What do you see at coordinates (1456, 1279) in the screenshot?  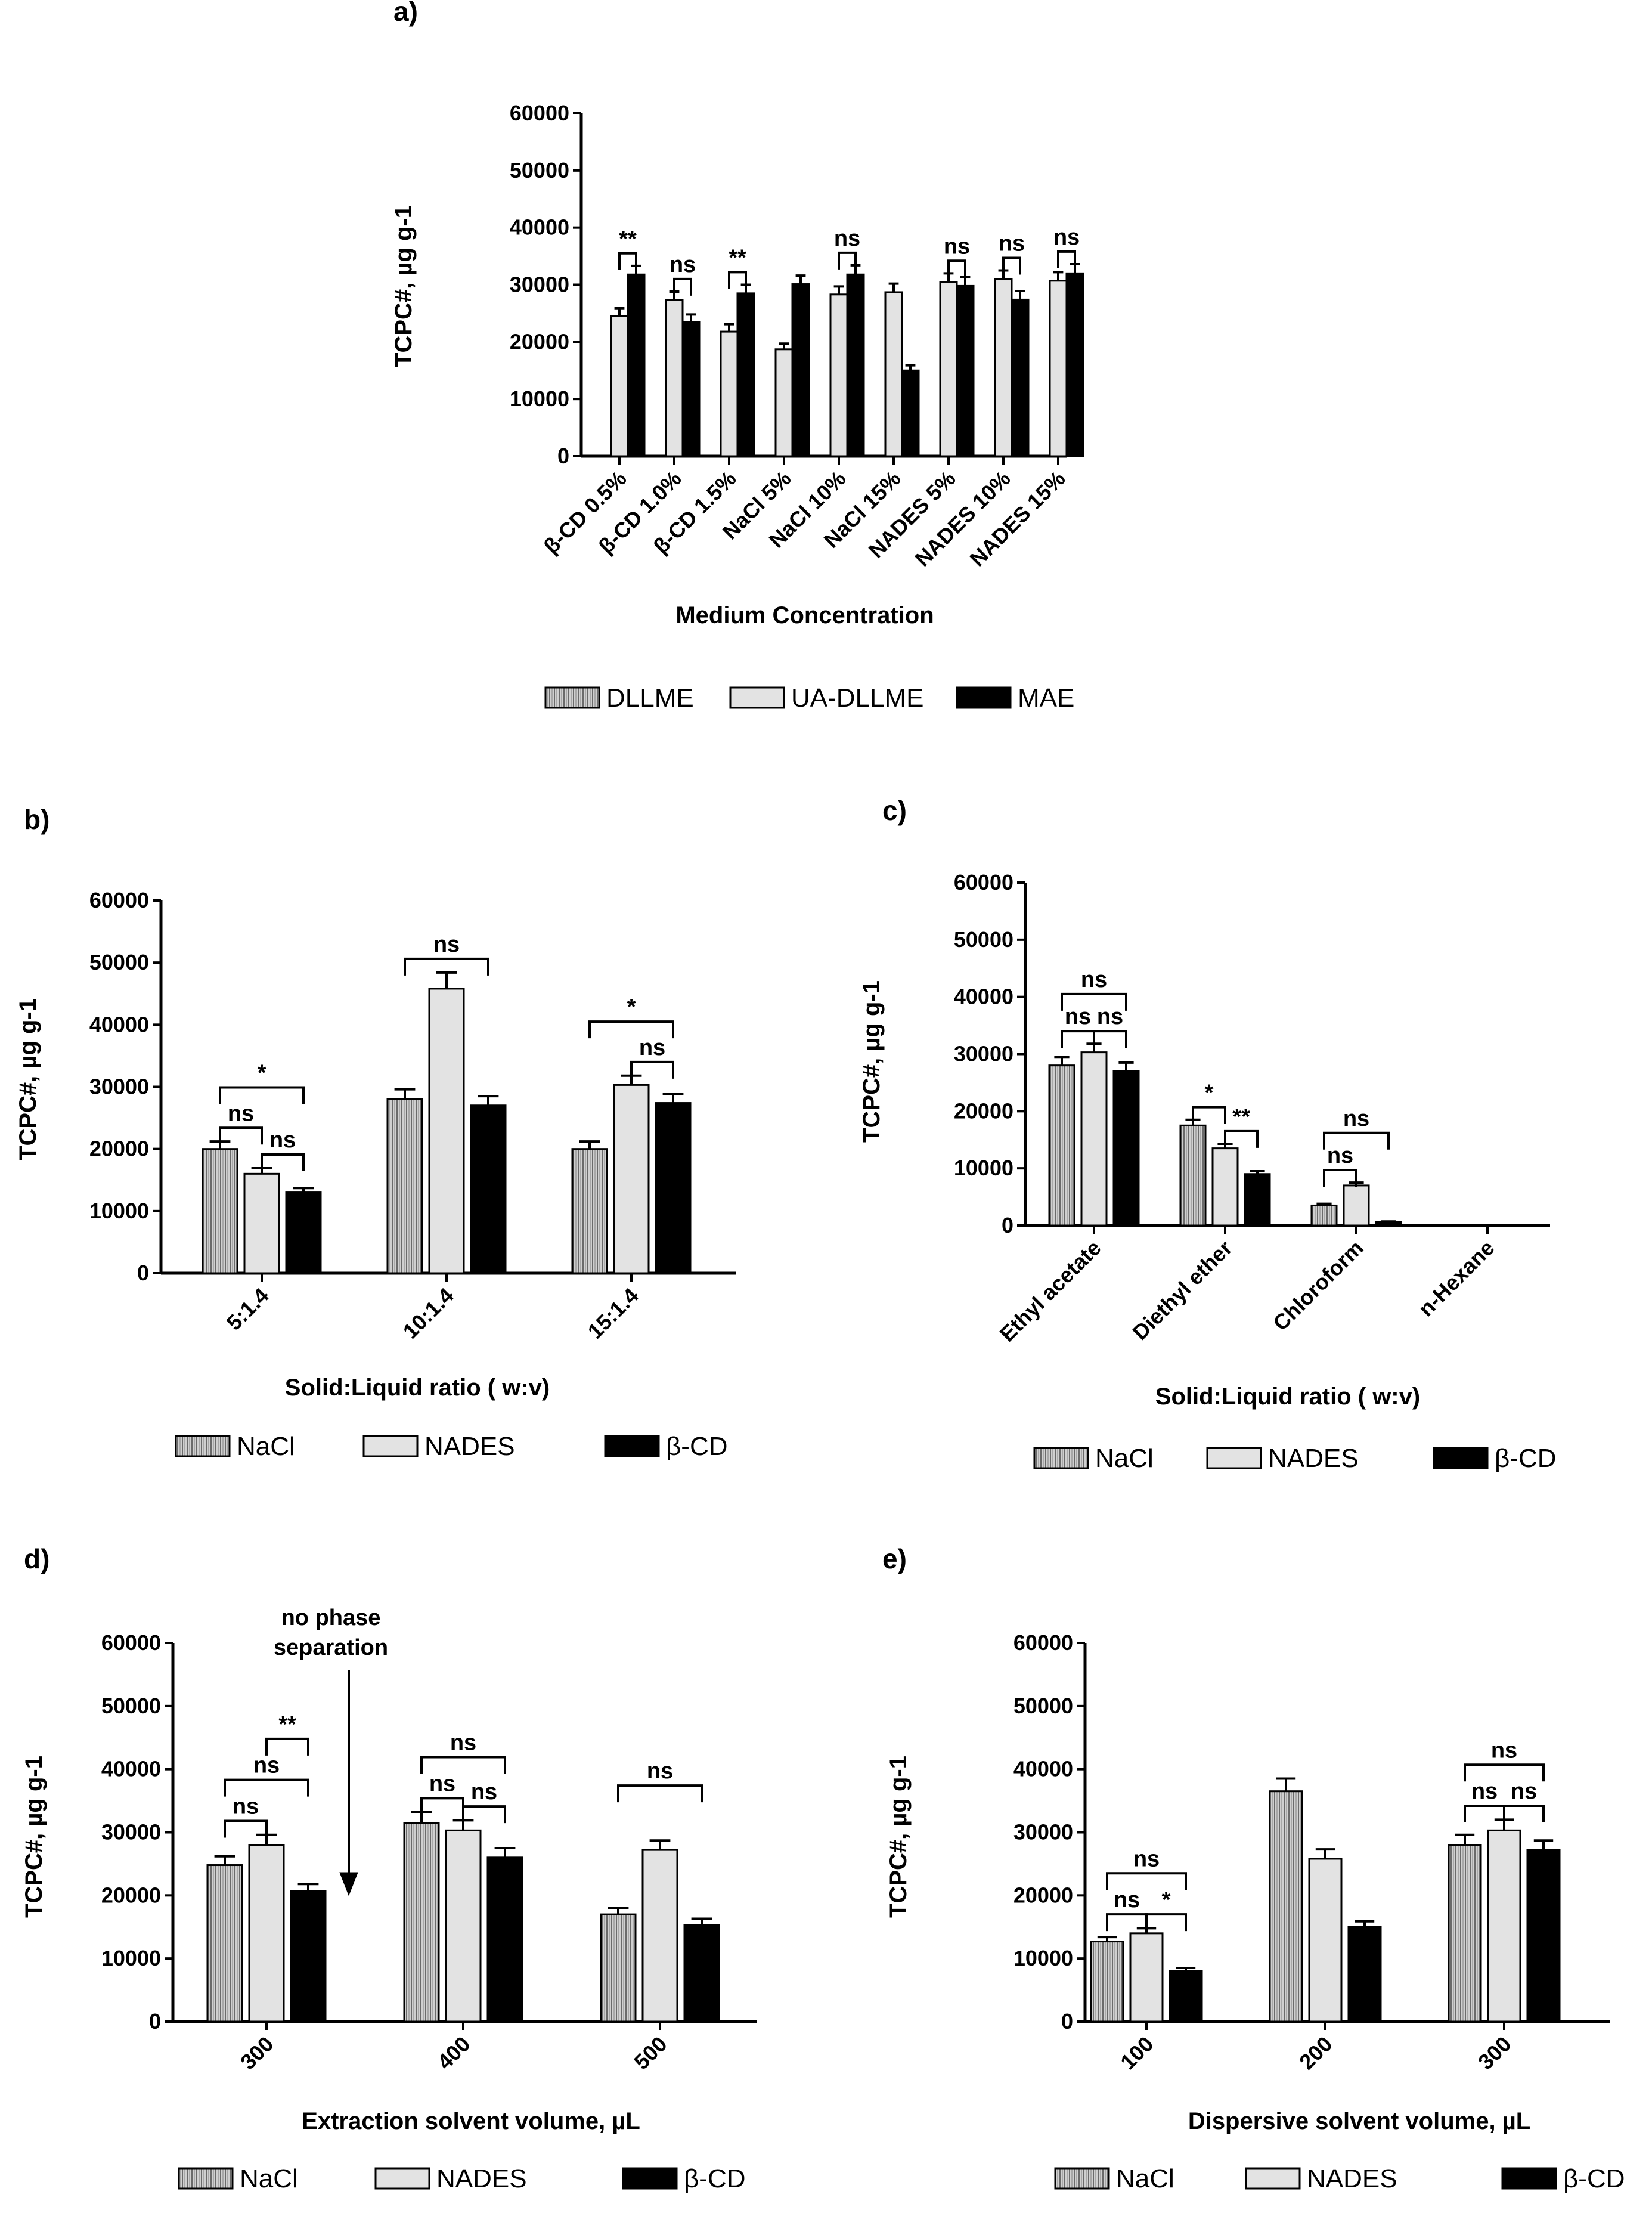 I see `x-tick-label: n-Hexane` at bounding box center [1456, 1279].